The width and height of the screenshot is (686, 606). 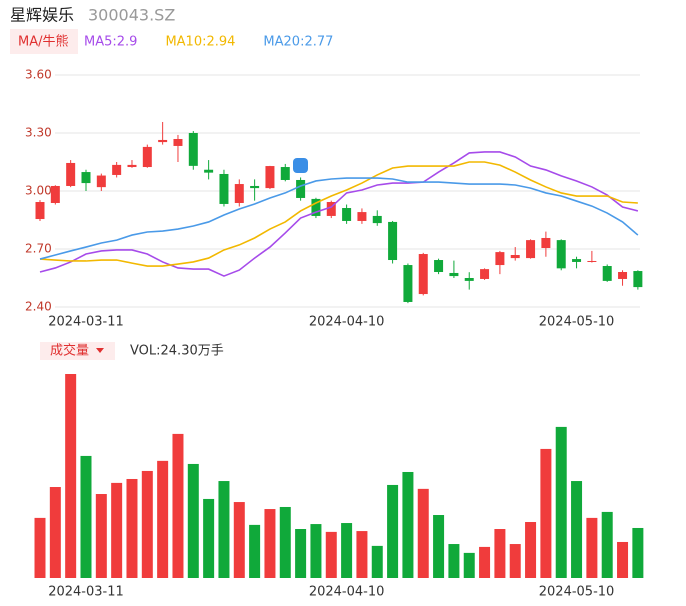 I want to click on dropdown-arrow, so click(x=100, y=350).